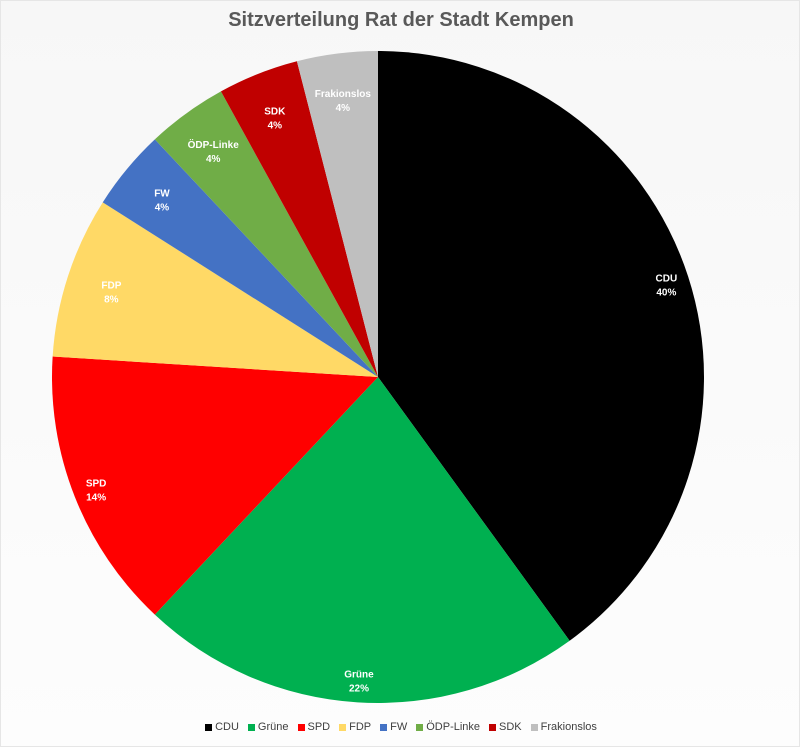 The image size is (800, 748). I want to click on legend-item-sdk: SDK, so click(505, 727).